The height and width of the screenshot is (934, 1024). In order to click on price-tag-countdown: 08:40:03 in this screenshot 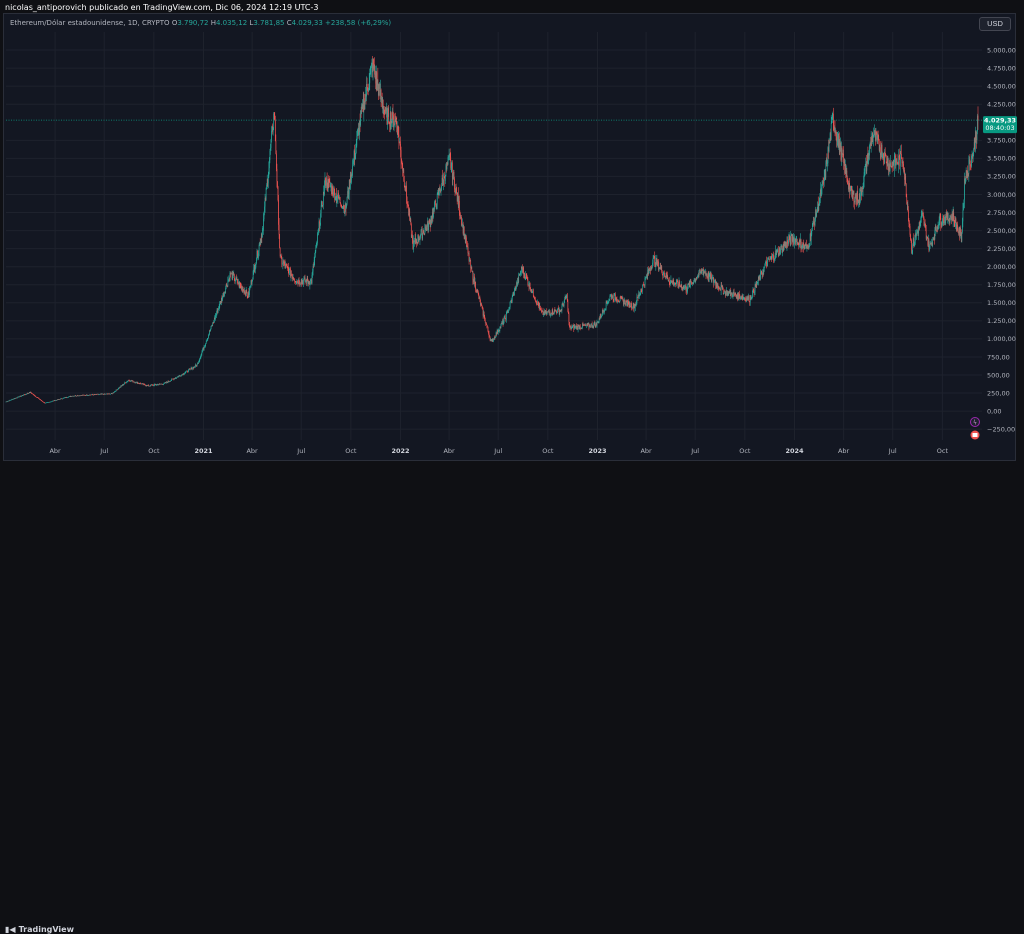, I will do `click(999, 128)`.